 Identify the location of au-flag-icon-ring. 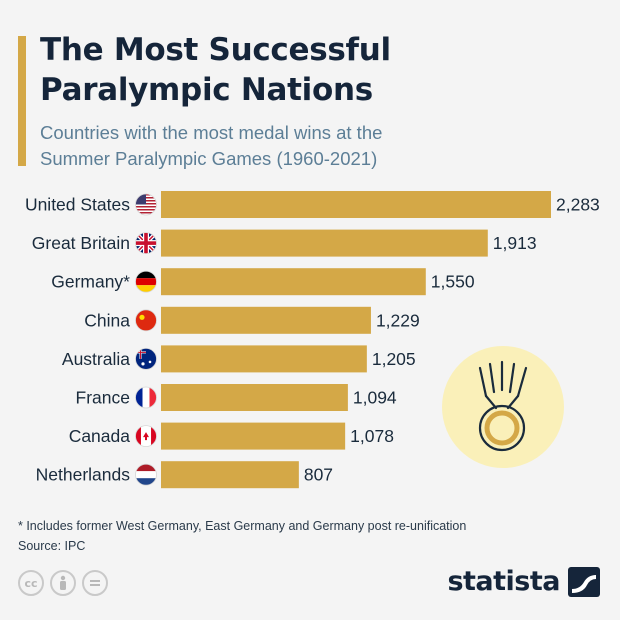
(146, 358).